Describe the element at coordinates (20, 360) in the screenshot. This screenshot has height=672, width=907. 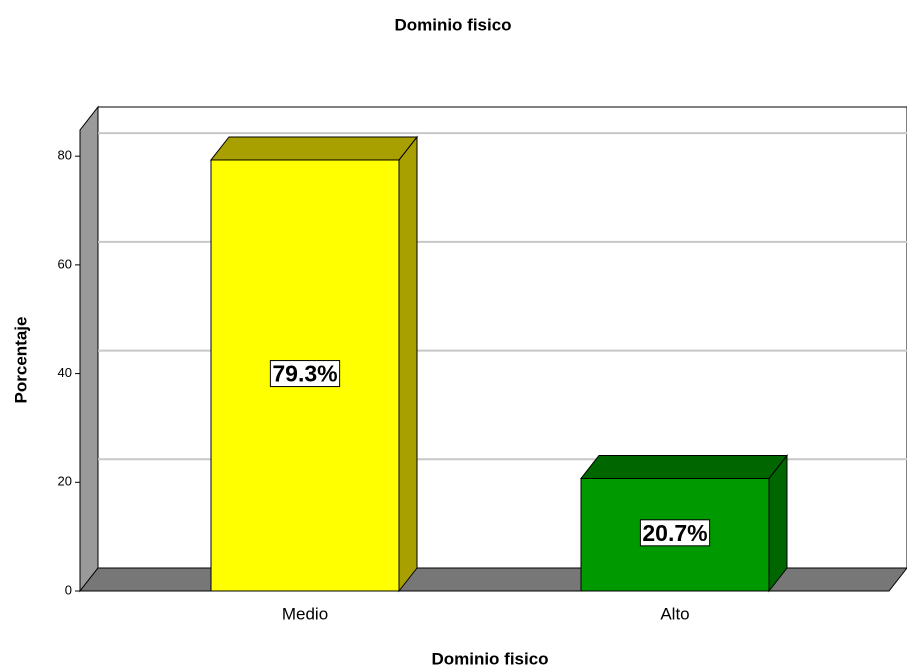
I see `y-axis-title: Porcentaje` at that location.